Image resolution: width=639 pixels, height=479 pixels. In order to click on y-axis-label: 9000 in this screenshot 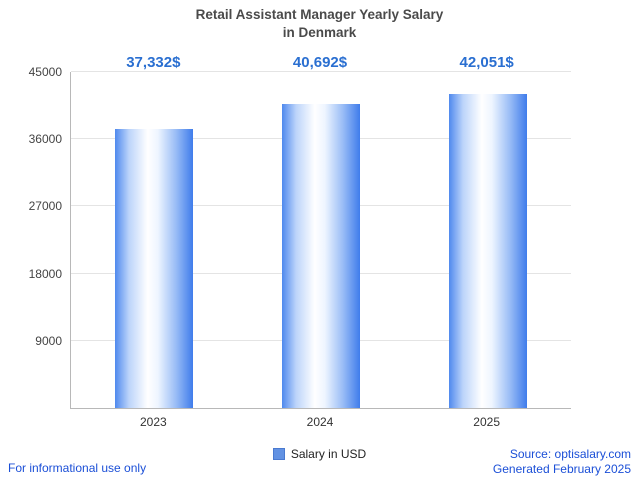, I will do `click(48, 340)`.